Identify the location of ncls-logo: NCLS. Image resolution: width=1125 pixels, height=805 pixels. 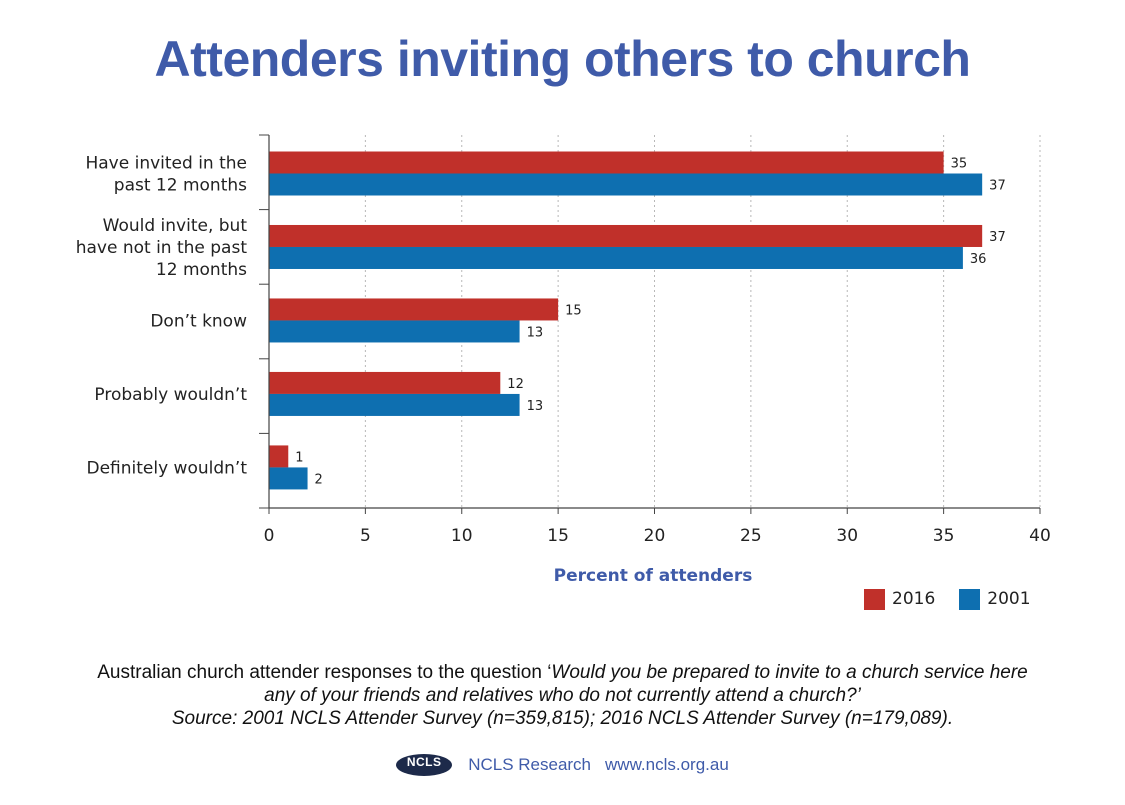
(425, 765).